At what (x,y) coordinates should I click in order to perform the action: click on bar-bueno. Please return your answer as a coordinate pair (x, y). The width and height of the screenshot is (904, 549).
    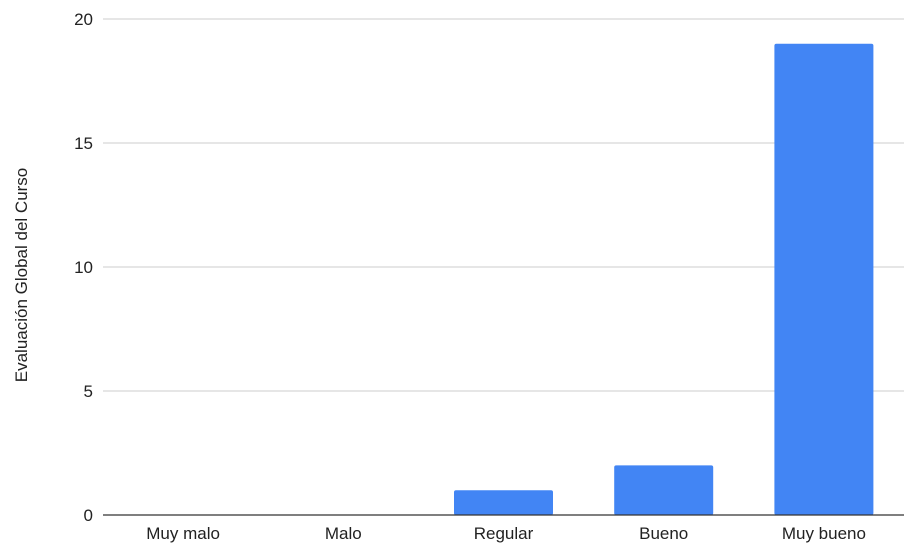
    Looking at the image, I should click on (664, 490).